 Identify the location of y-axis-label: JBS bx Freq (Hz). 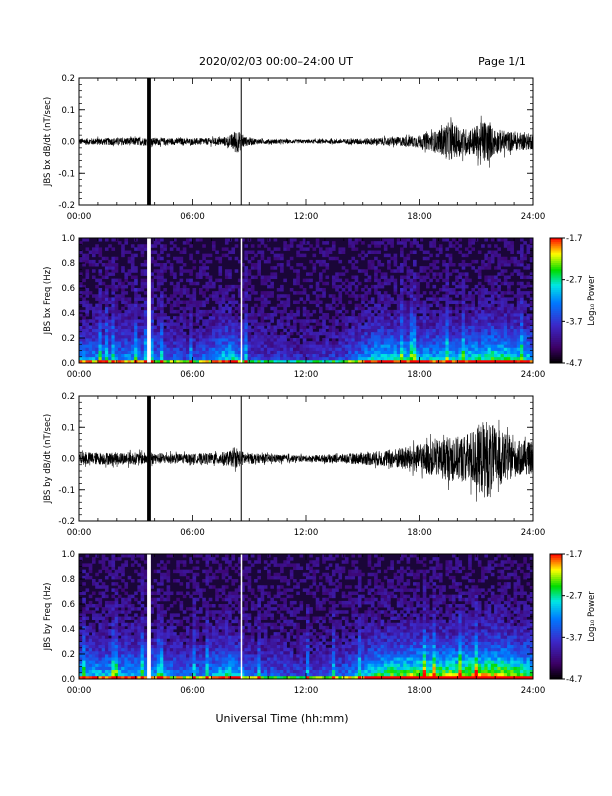
(48, 301).